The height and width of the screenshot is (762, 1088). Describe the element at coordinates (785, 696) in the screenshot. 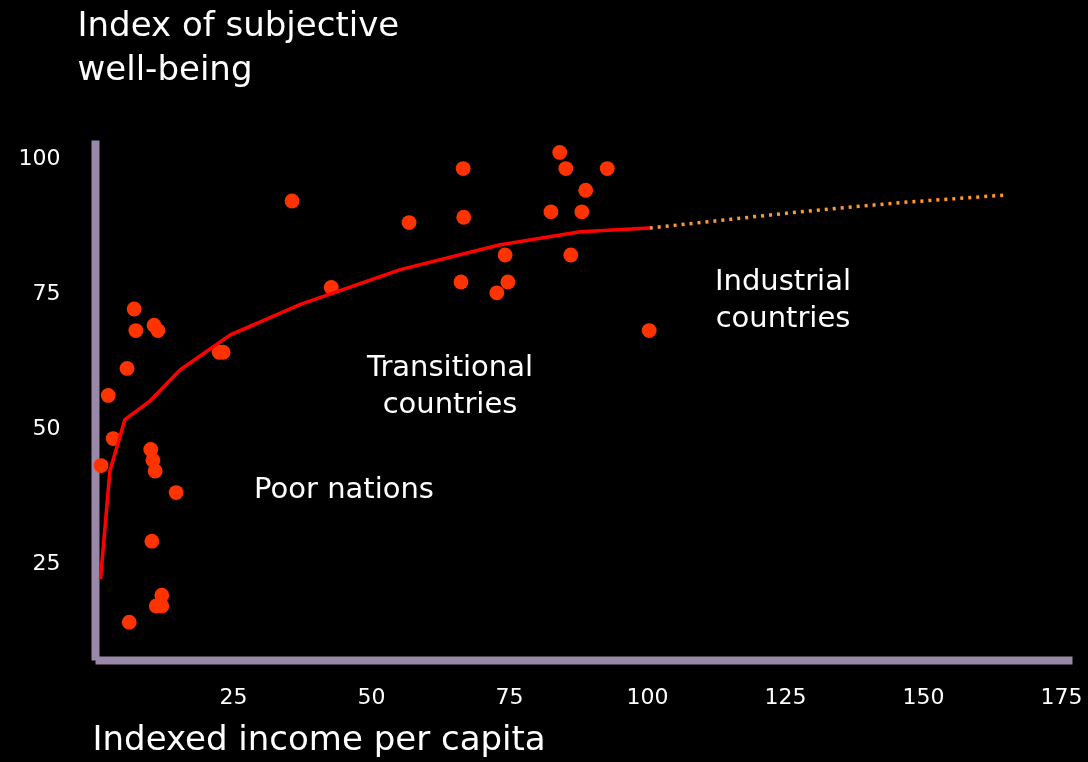

I see `x-tick-label: 125` at that location.